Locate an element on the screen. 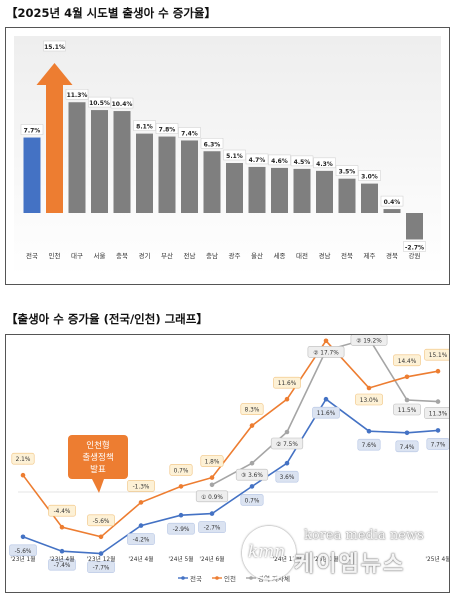 The image size is (457, 597). bar-arrowhead is located at coordinates (54, 74).